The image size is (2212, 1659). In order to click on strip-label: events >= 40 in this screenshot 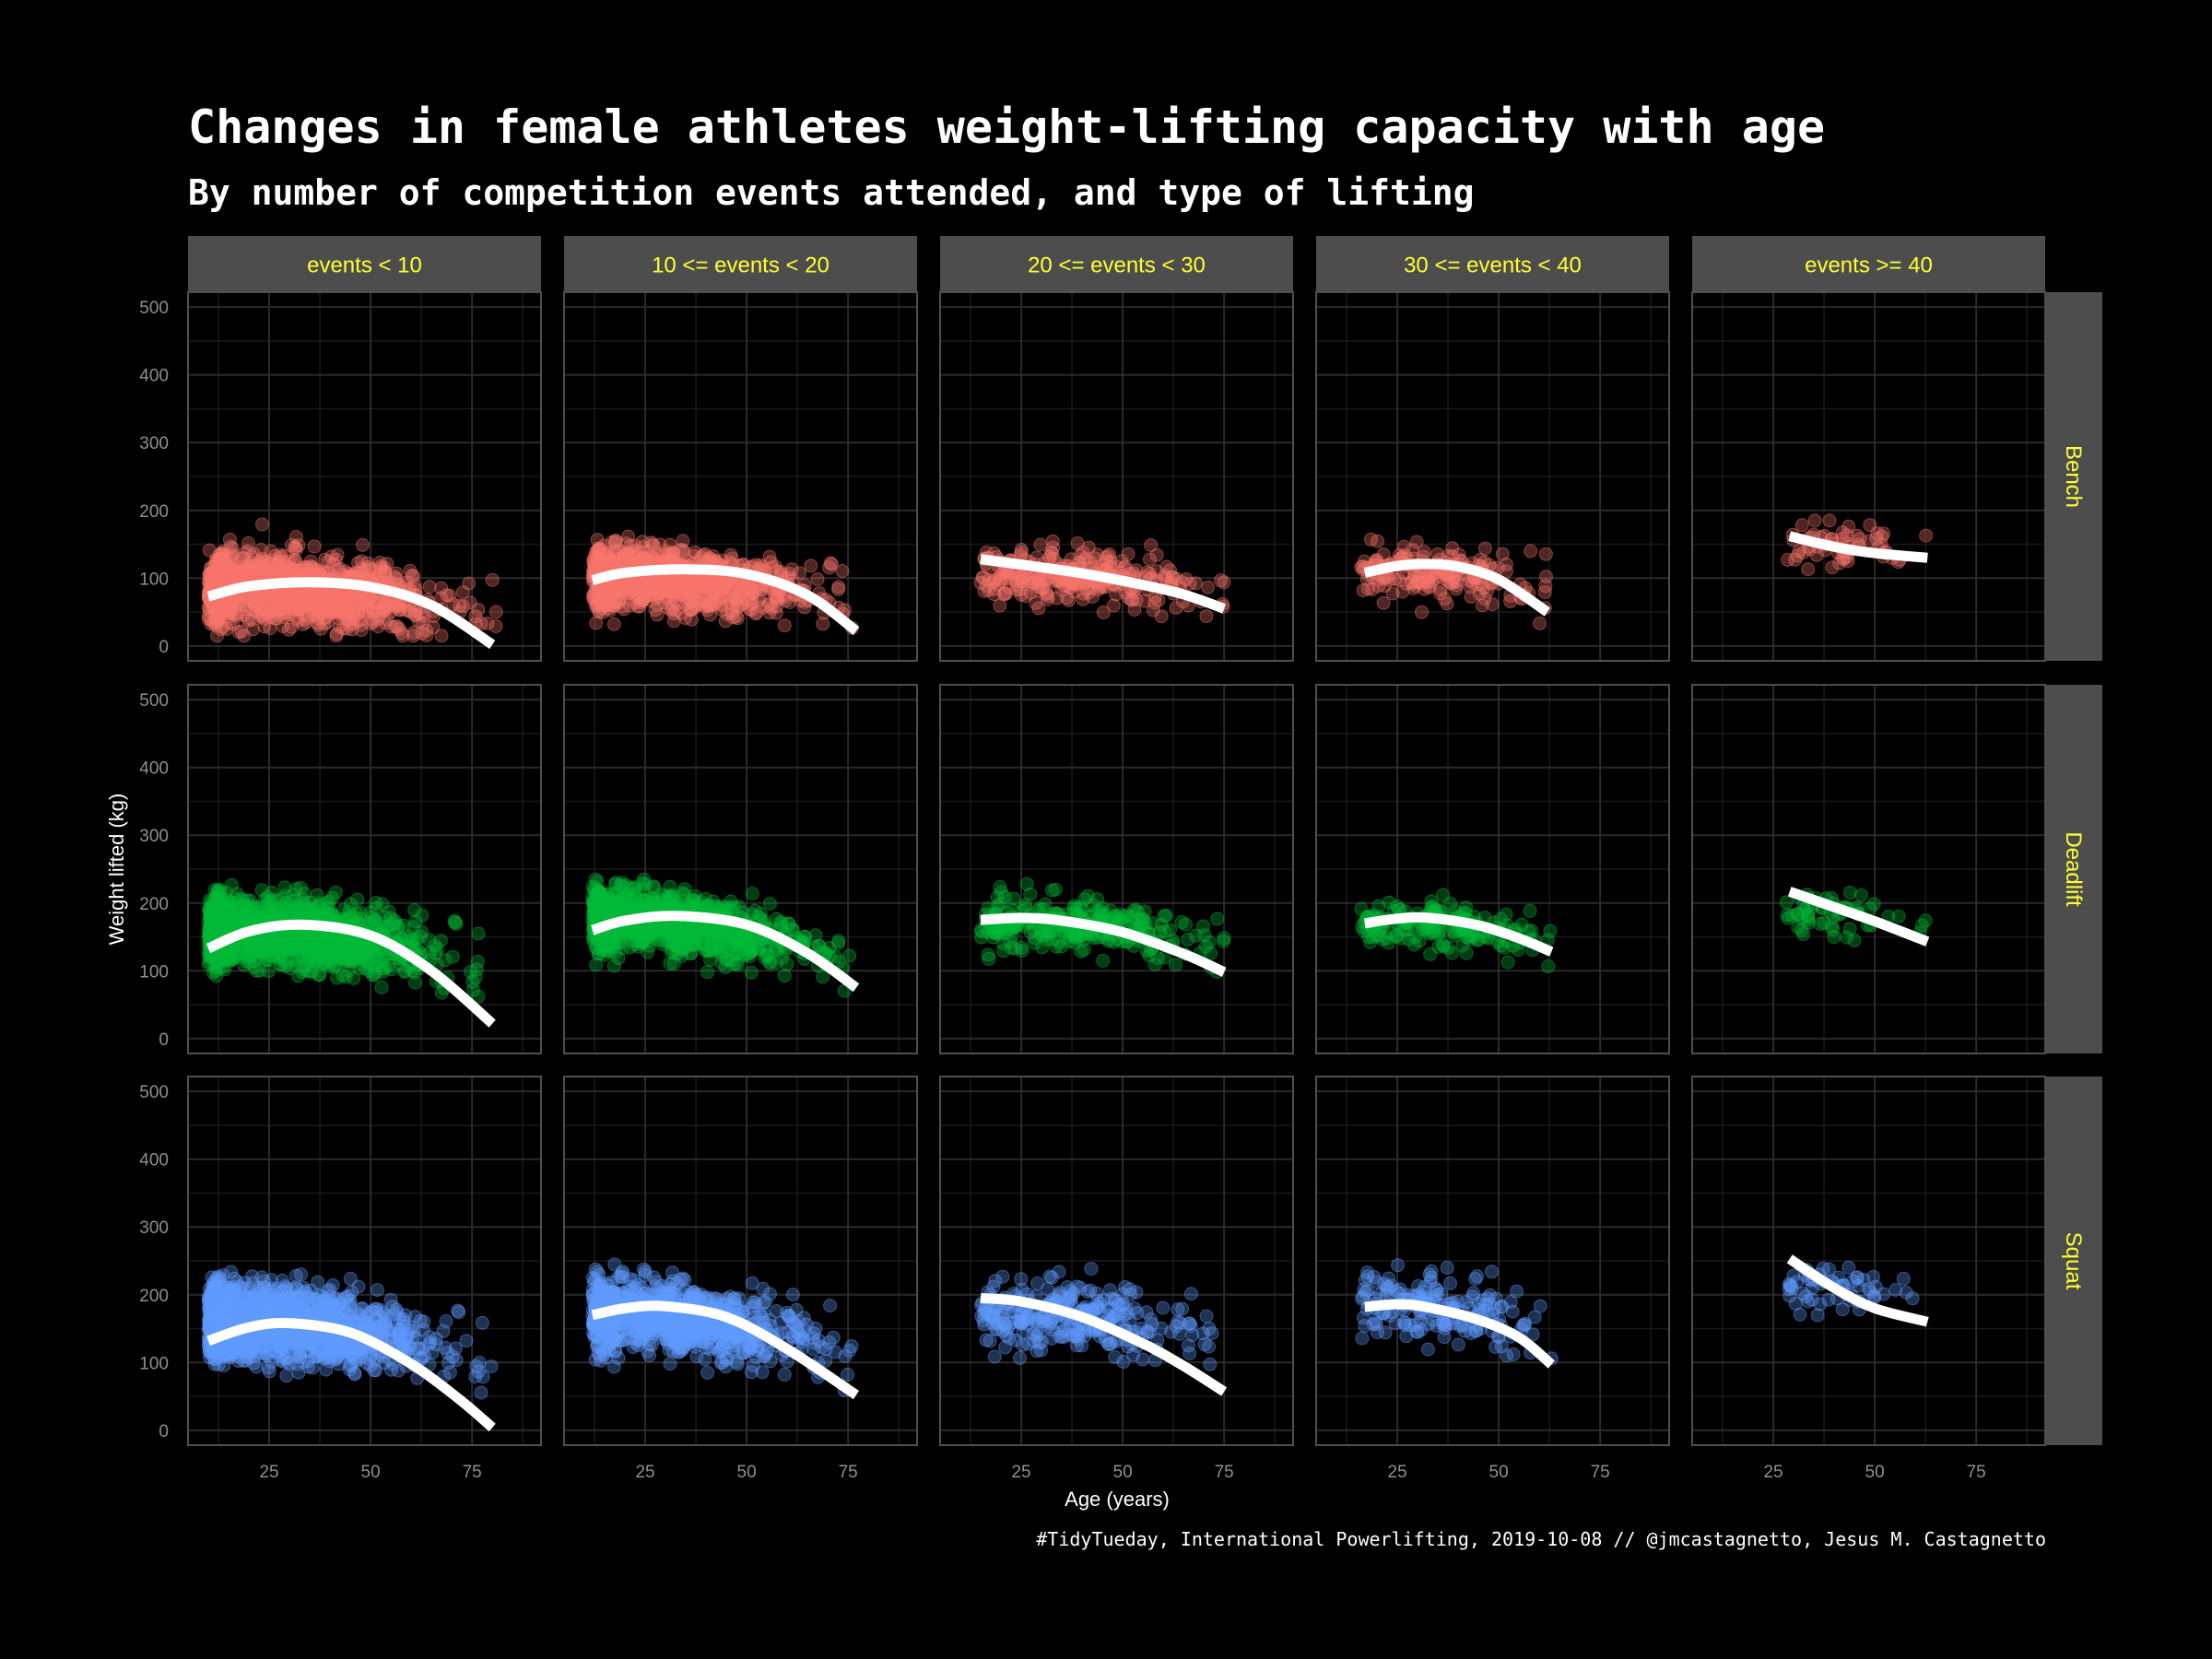, I will do `click(1869, 265)`.